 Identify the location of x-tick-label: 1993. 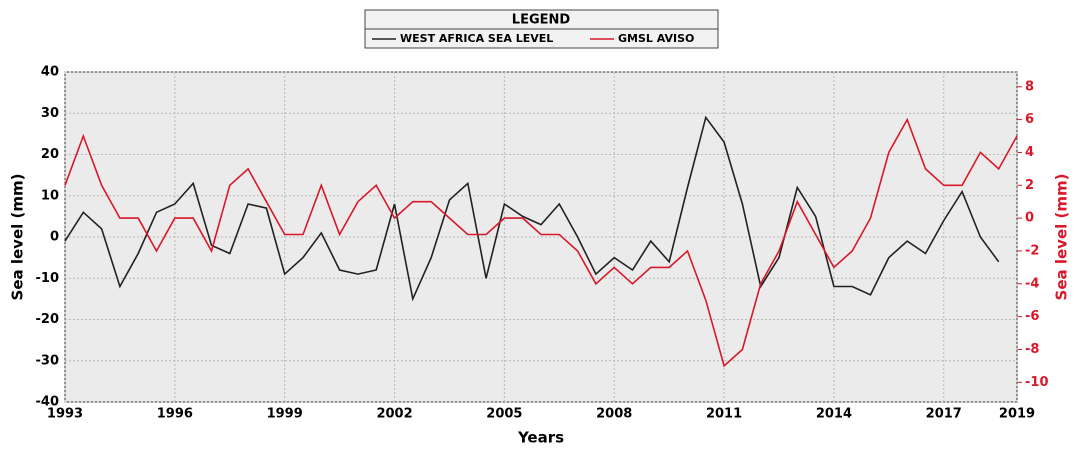
(65, 414).